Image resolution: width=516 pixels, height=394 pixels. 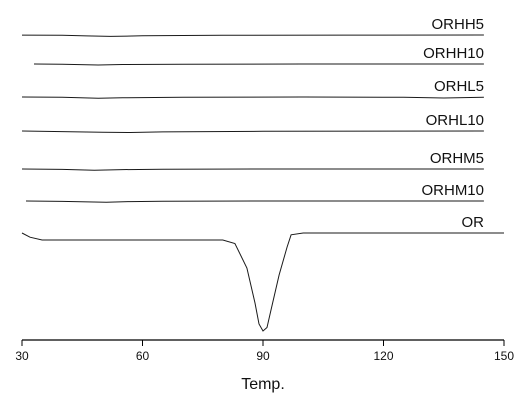 What do you see at coordinates (383, 356) in the screenshot?
I see `x-tick-label: 120` at bounding box center [383, 356].